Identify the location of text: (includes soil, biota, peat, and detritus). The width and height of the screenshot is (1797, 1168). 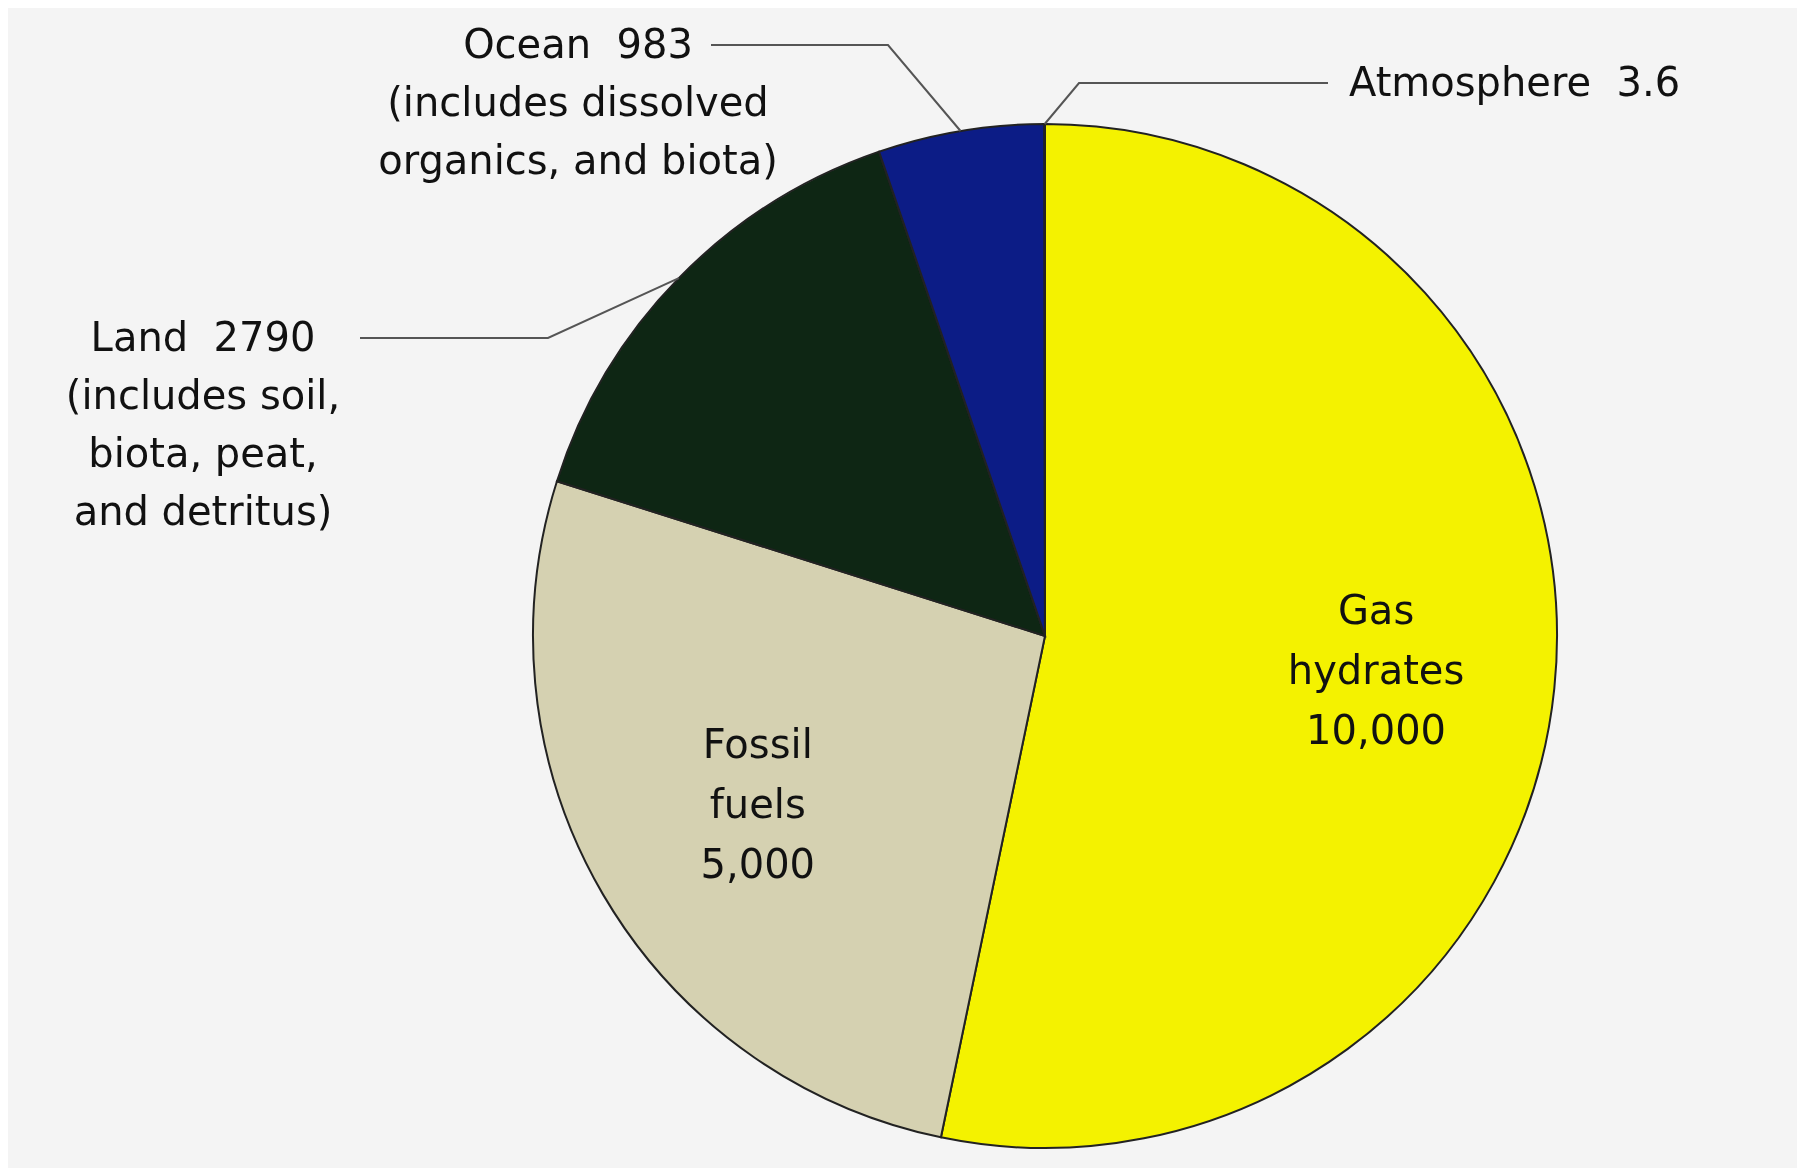
(203, 453).